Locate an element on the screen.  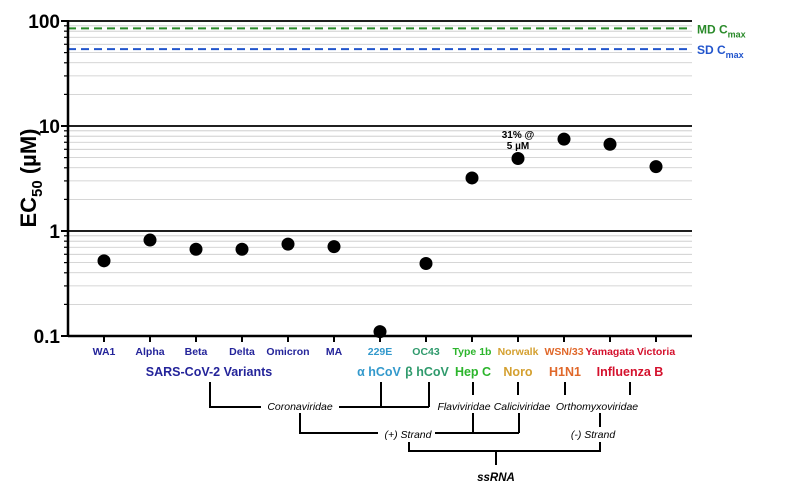
annotation-text: 5 µM is located at coordinates (518, 146).